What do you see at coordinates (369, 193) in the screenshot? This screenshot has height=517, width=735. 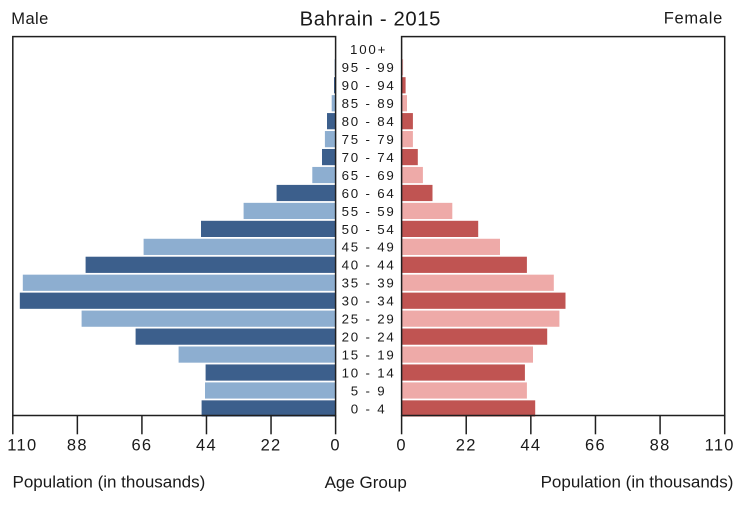 I see `svg-text: 60 - 64` at bounding box center [369, 193].